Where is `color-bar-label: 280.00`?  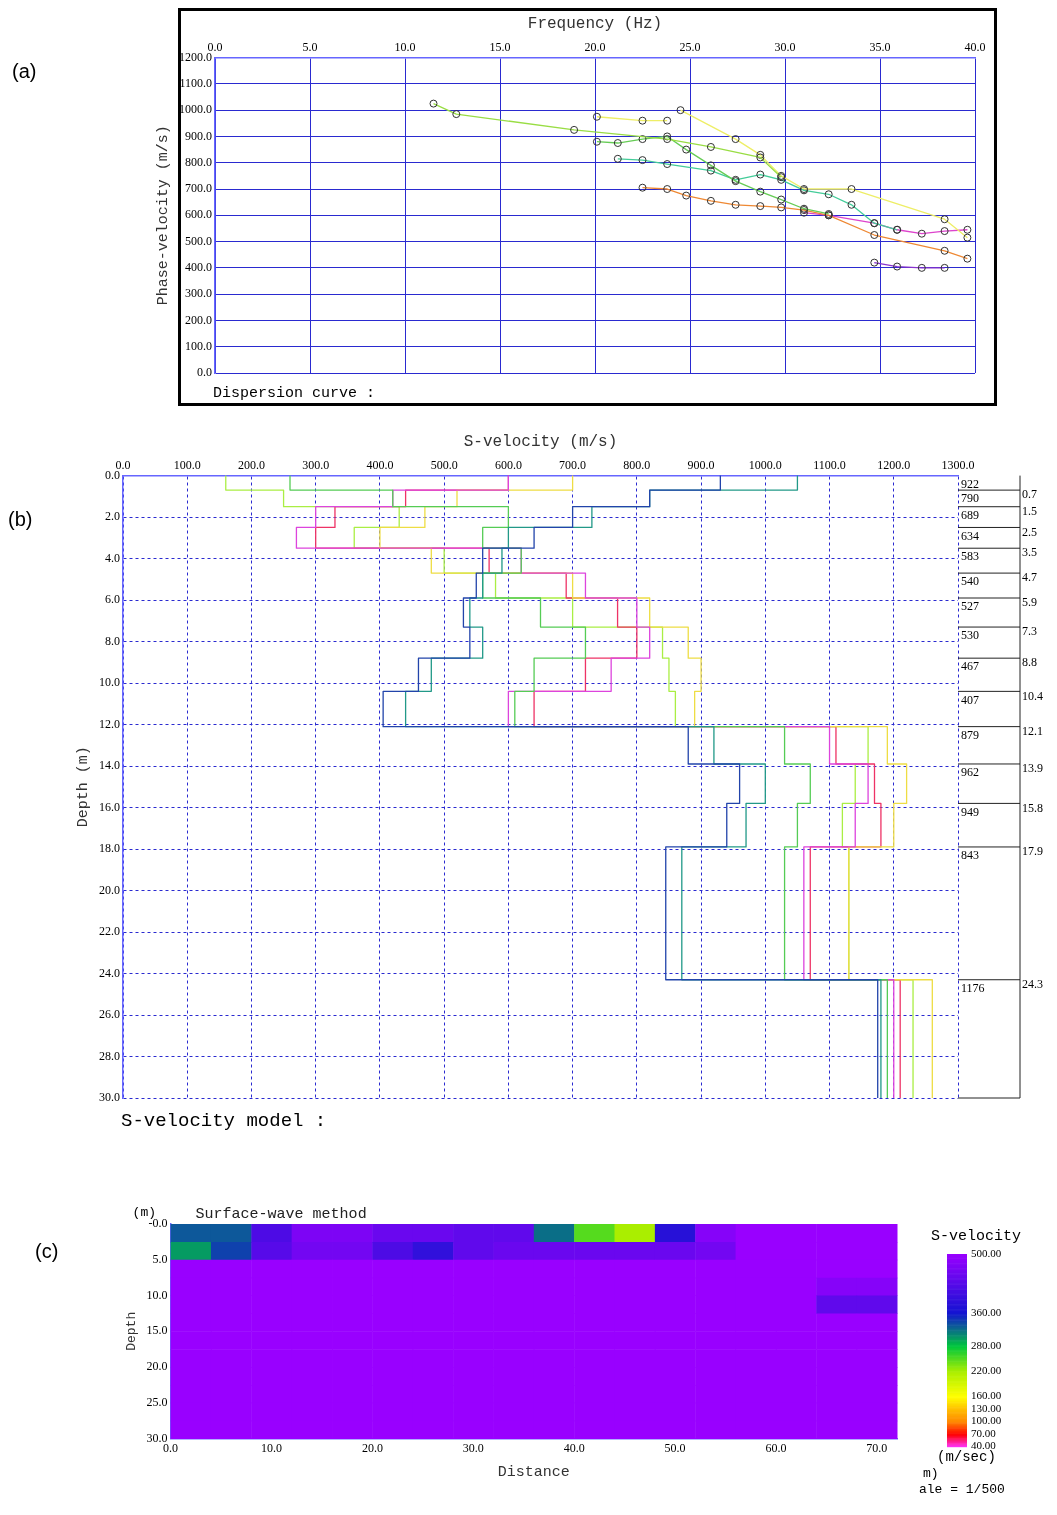 color-bar-label: 280.00 is located at coordinates (986, 1345).